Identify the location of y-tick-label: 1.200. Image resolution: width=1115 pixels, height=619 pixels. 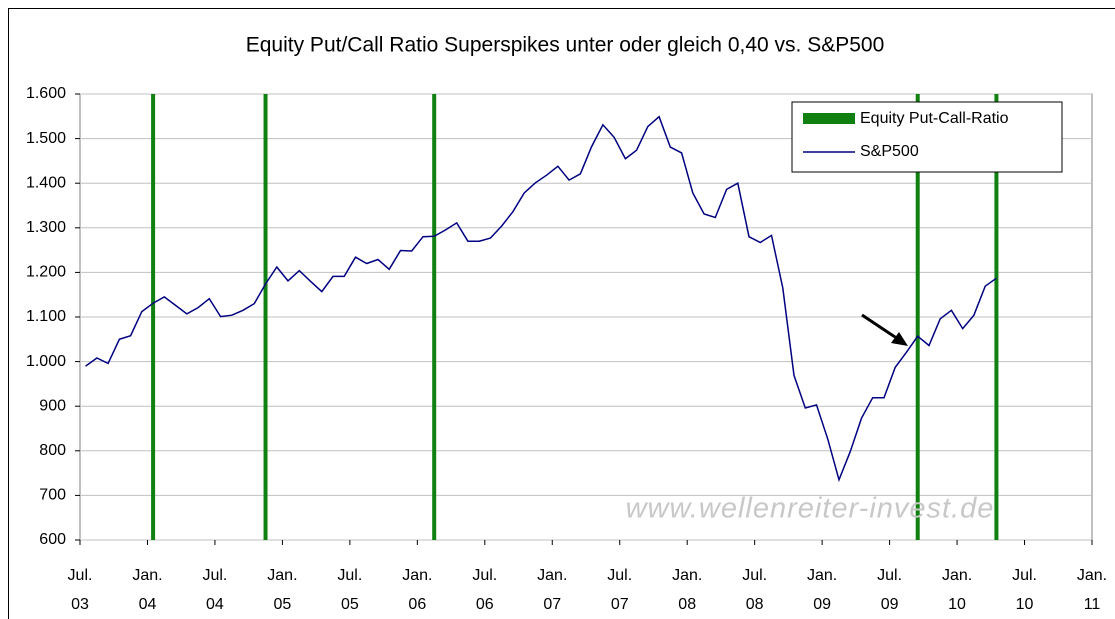
(46, 272).